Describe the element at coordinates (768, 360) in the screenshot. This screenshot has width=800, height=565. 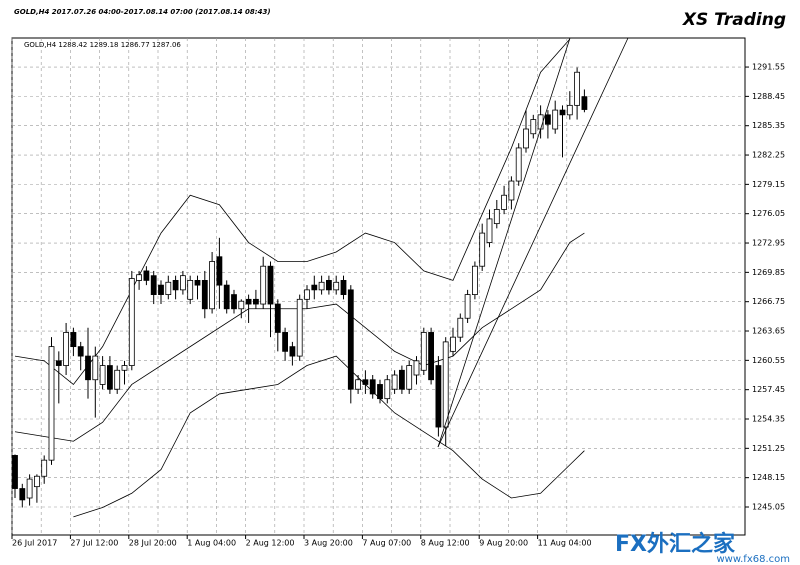
I see `y-tick-label: 1260.55` at that location.